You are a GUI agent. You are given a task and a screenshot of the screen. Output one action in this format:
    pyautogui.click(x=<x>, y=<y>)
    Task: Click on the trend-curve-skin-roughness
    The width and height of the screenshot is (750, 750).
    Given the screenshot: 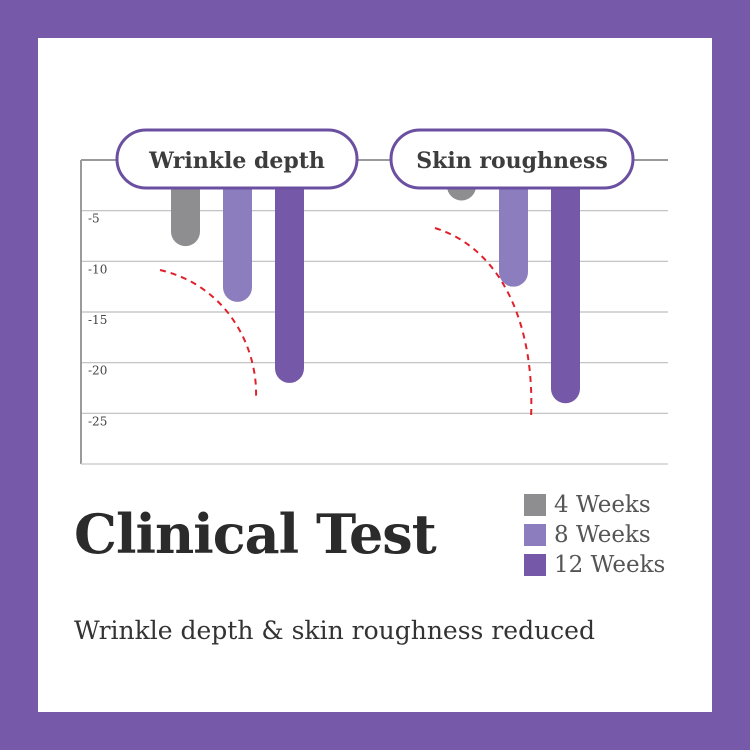 What is the action you would take?
    pyautogui.click(x=483, y=323)
    